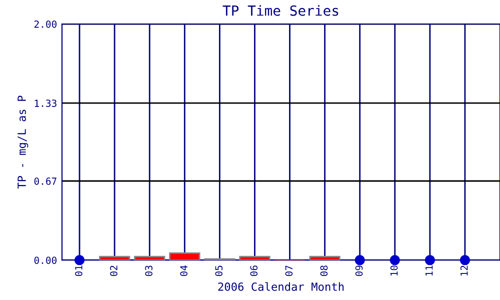  What do you see at coordinates (464, 271) in the screenshot?
I see `x-tick-label: 12` at bounding box center [464, 271].